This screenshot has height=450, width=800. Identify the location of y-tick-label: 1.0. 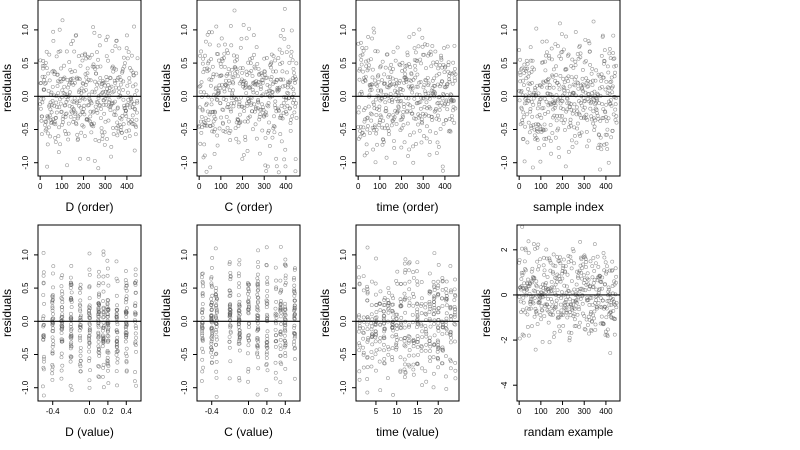
(184, 30).